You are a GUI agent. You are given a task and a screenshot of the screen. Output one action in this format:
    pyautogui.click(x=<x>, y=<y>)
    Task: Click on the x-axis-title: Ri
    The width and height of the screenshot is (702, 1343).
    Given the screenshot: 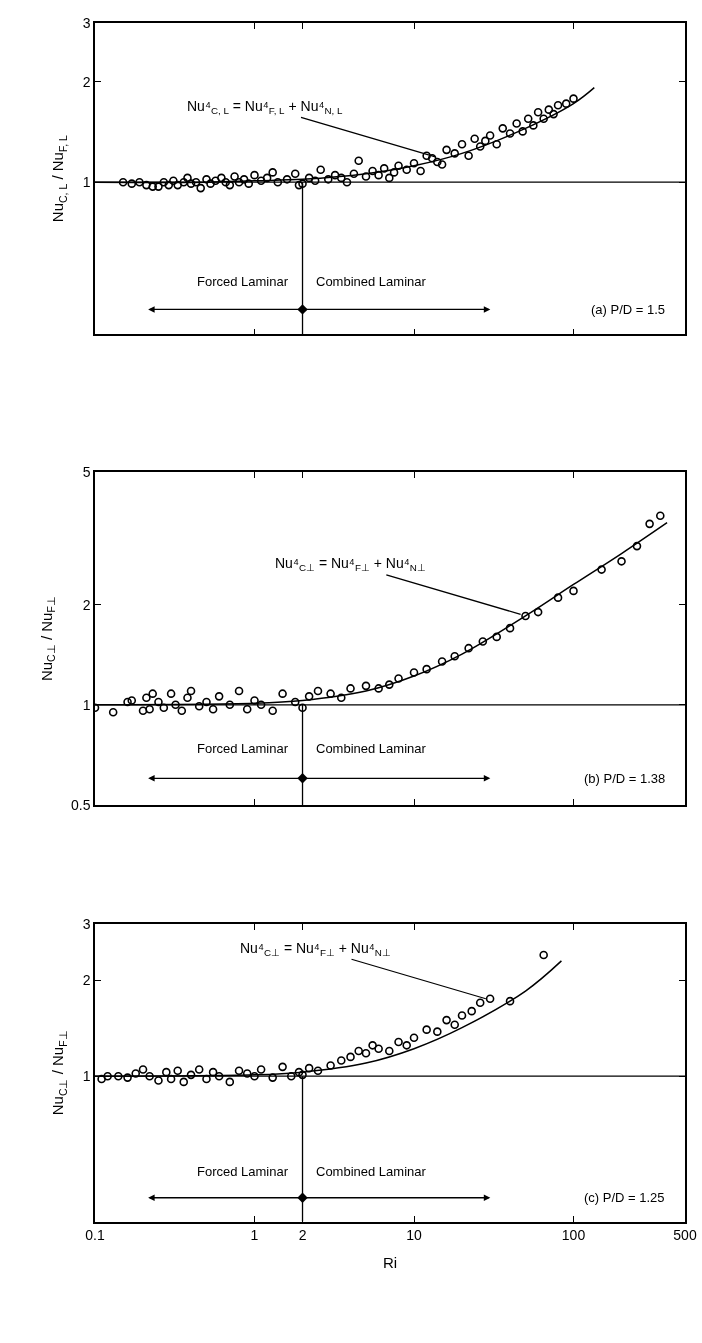 What is the action you would take?
    pyautogui.click(x=390, y=1262)
    